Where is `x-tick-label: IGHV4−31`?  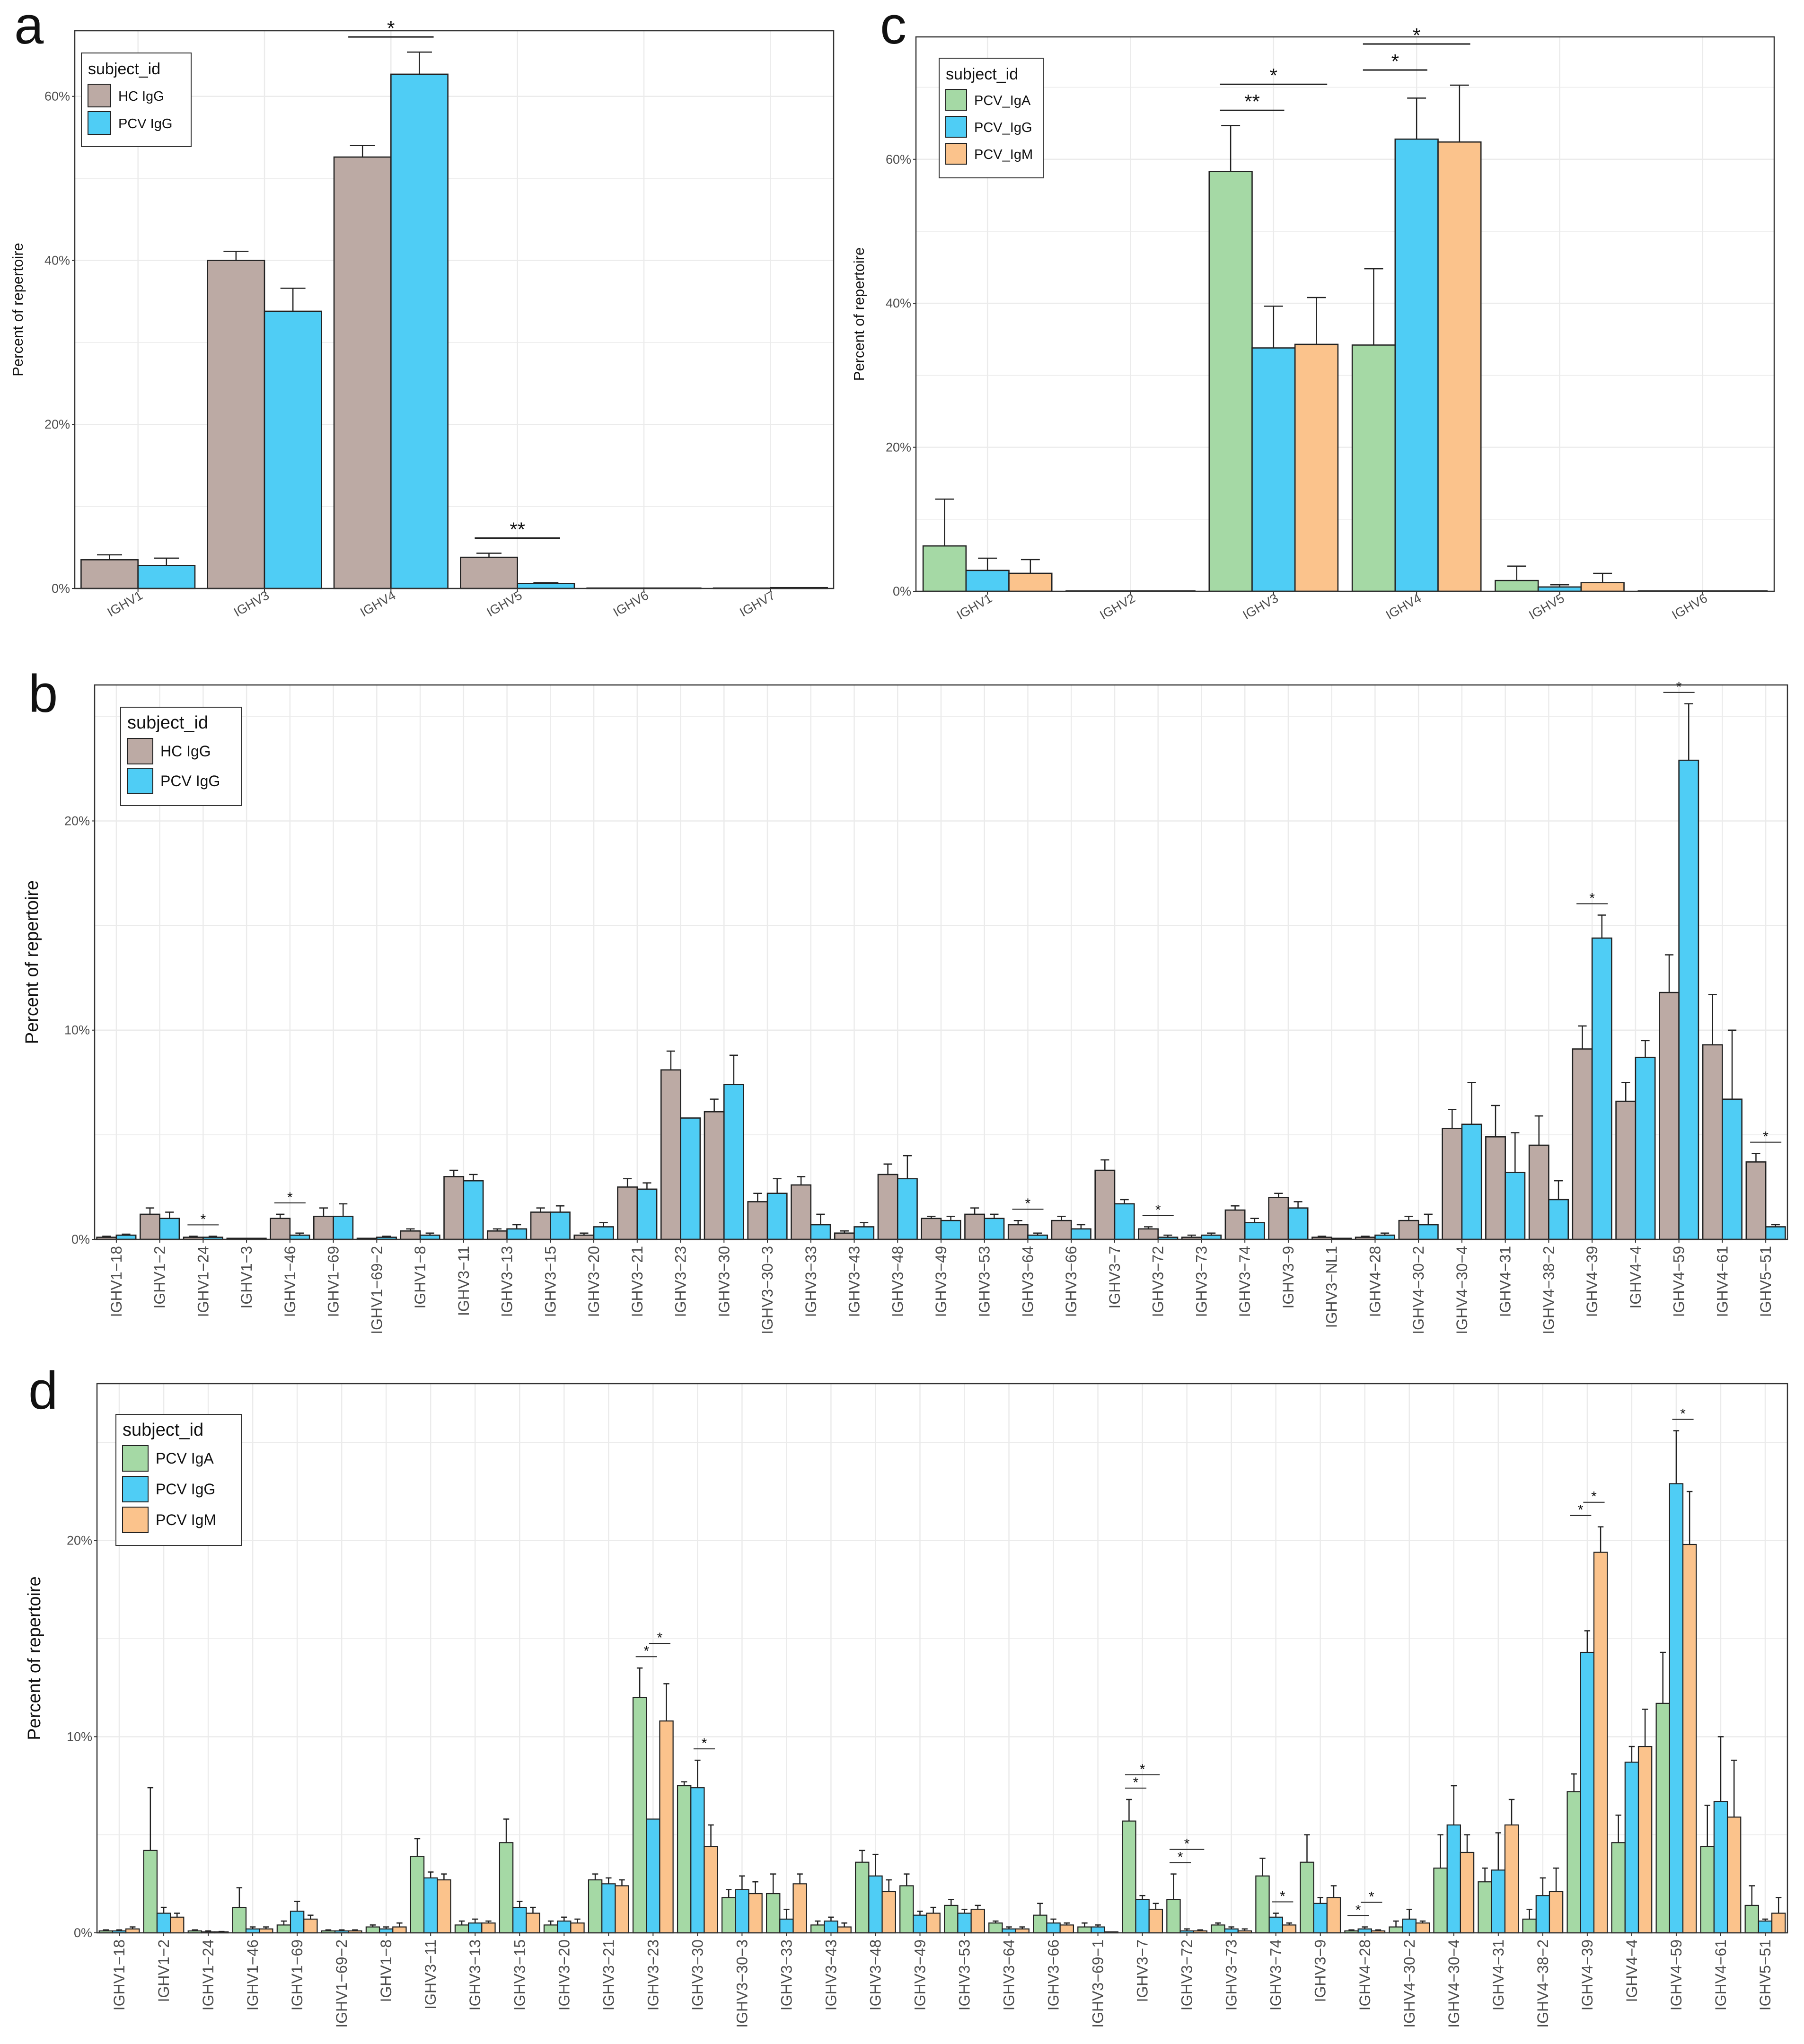
x-tick-label: IGHV4−31 is located at coordinates (1499, 1974).